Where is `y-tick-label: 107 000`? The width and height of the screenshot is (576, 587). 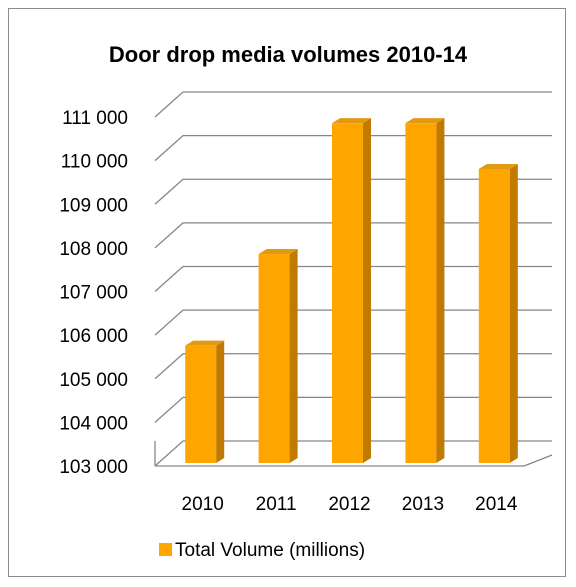 y-tick-label: 107 000 is located at coordinates (93, 293).